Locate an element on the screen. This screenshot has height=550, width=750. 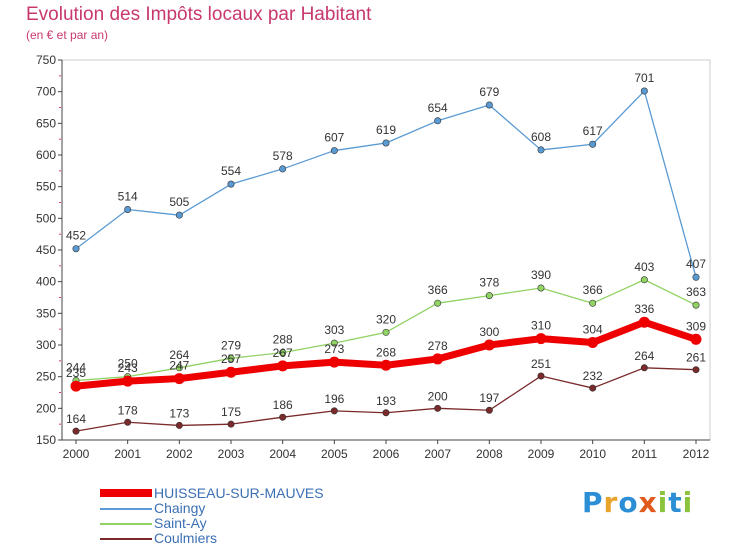
data-label: 303 is located at coordinates (334, 330).